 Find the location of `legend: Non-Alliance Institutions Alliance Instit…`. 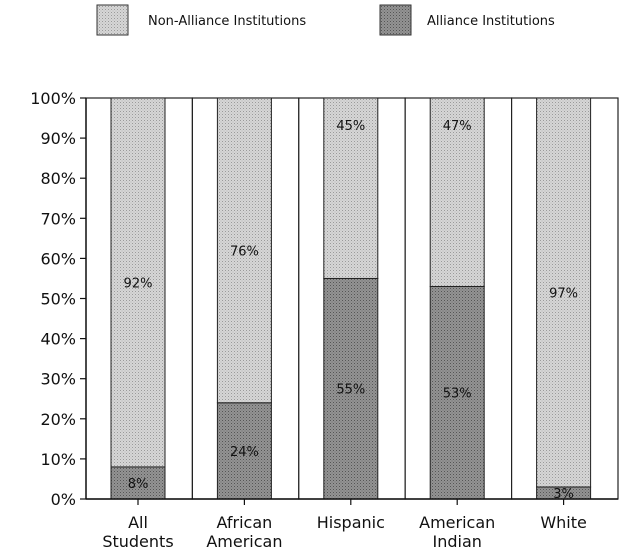

legend: Non-Alliance Institutions Alliance Instit… is located at coordinates (325, 20).